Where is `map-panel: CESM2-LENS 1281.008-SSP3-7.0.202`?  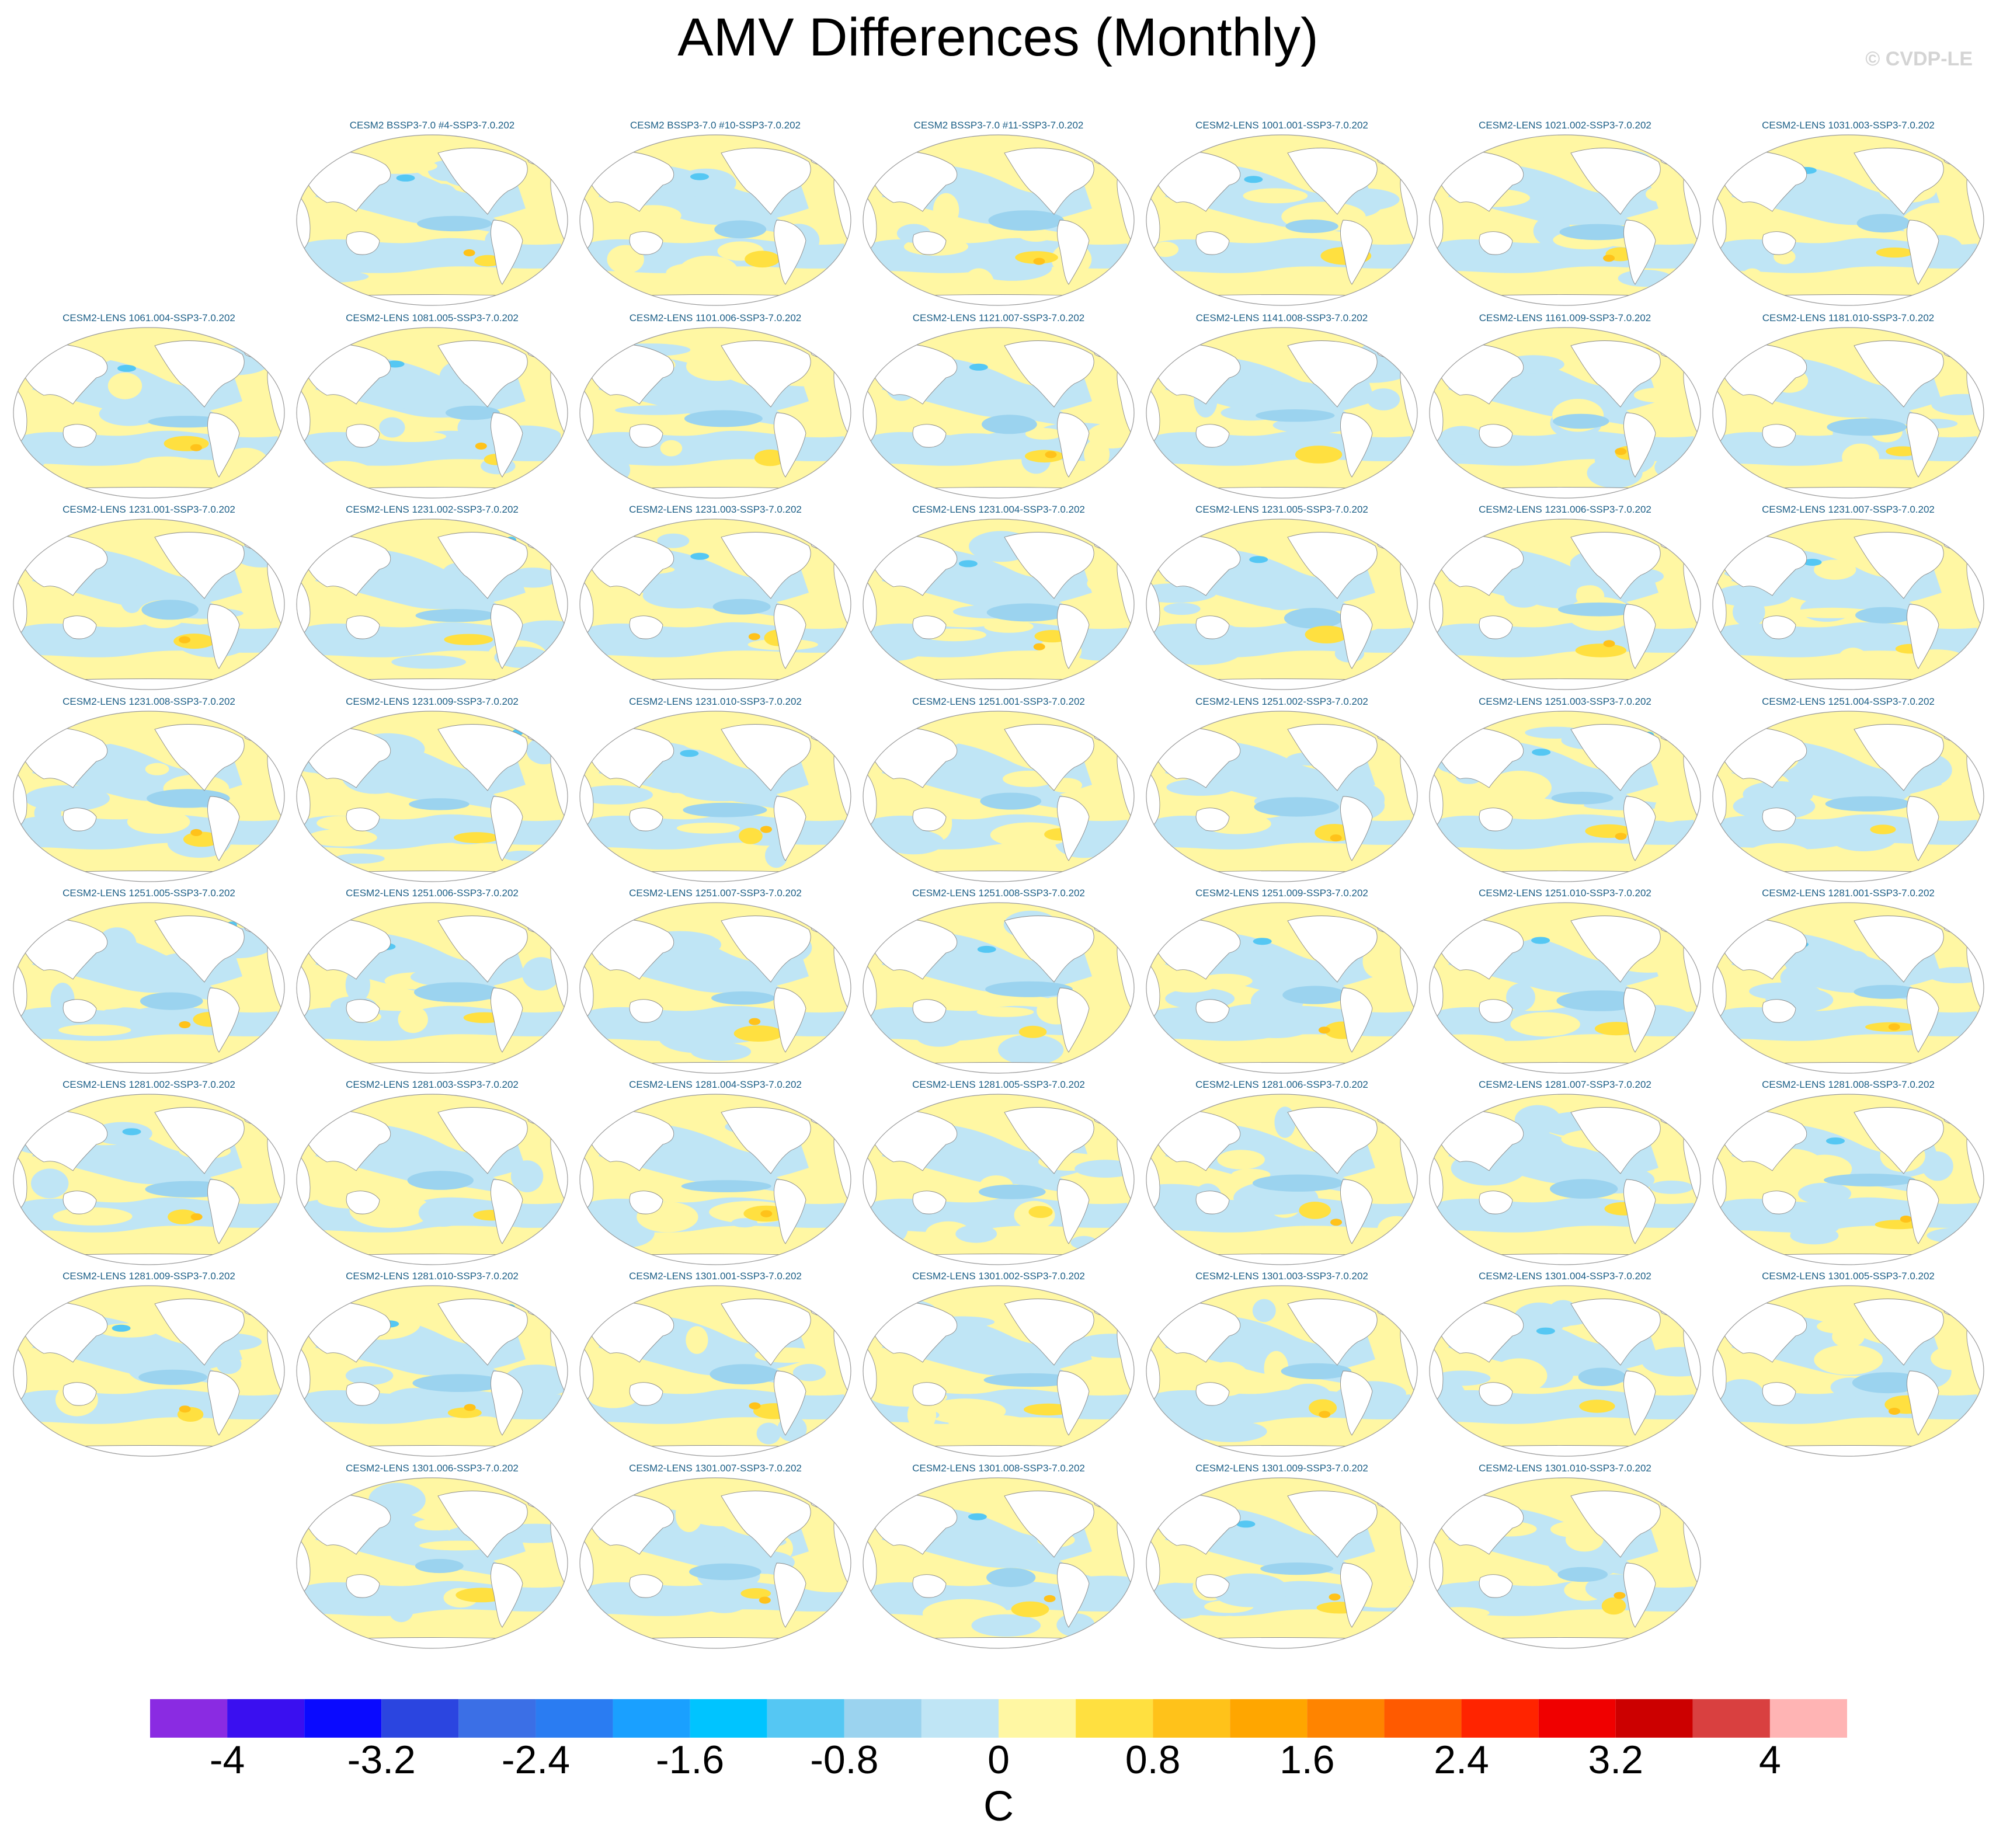
map-panel: CESM2-LENS 1281.008-SSP3-7.0.202 is located at coordinates (1848, 1174).